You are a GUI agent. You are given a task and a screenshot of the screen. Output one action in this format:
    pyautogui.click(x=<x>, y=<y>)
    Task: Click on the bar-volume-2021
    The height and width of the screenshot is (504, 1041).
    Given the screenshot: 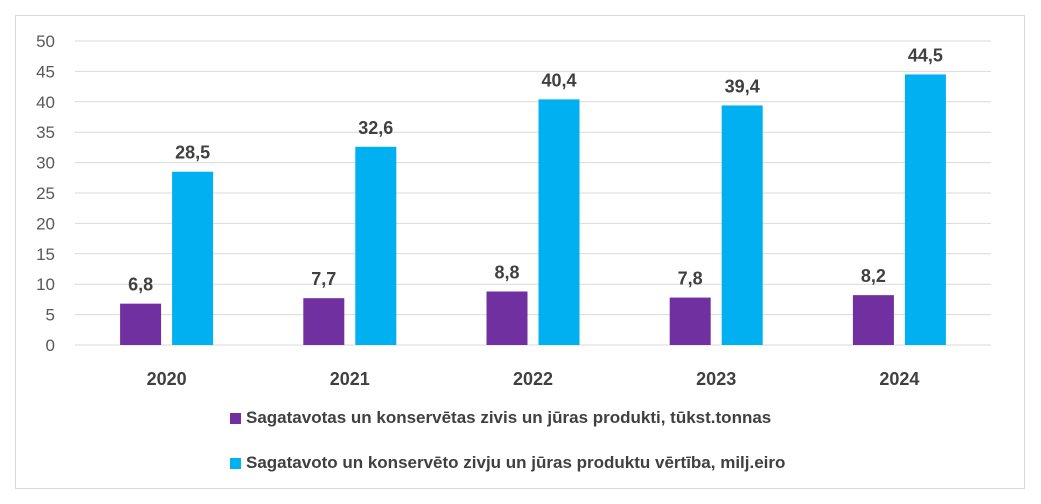 What is the action you would take?
    pyautogui.click(x=324, y=321)
    